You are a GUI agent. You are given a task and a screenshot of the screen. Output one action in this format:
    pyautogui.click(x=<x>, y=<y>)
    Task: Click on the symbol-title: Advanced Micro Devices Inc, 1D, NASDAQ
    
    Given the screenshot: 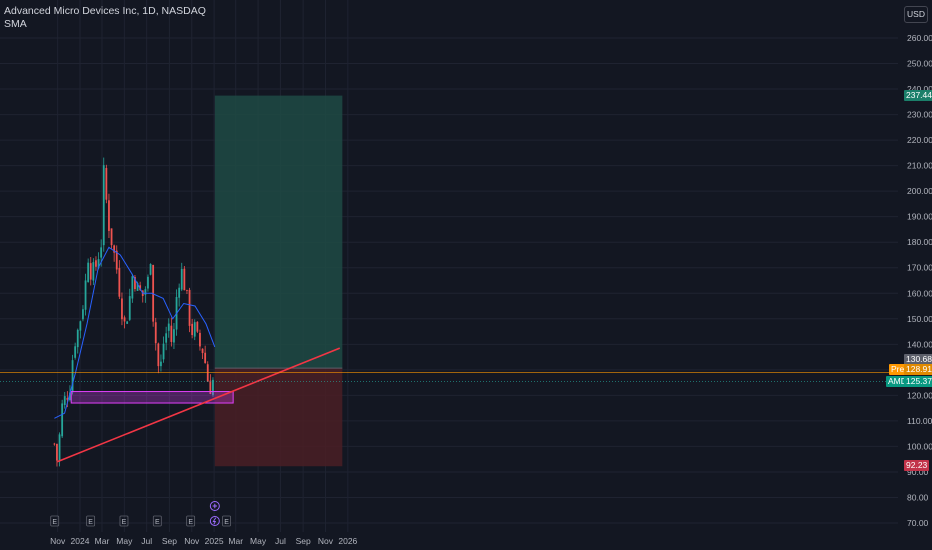 What is the action you would take?
    pyautogui.click(x=105, y=11)
    